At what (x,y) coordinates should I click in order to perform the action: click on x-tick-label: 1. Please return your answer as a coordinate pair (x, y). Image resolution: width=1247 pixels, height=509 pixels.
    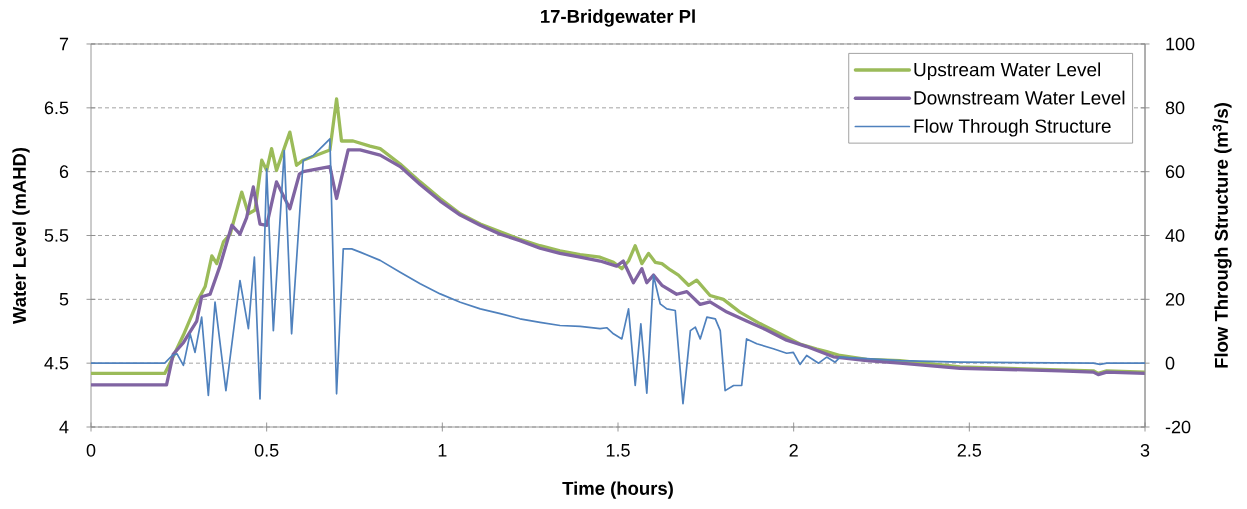
    Looking at the image, I should click on (442, 450).